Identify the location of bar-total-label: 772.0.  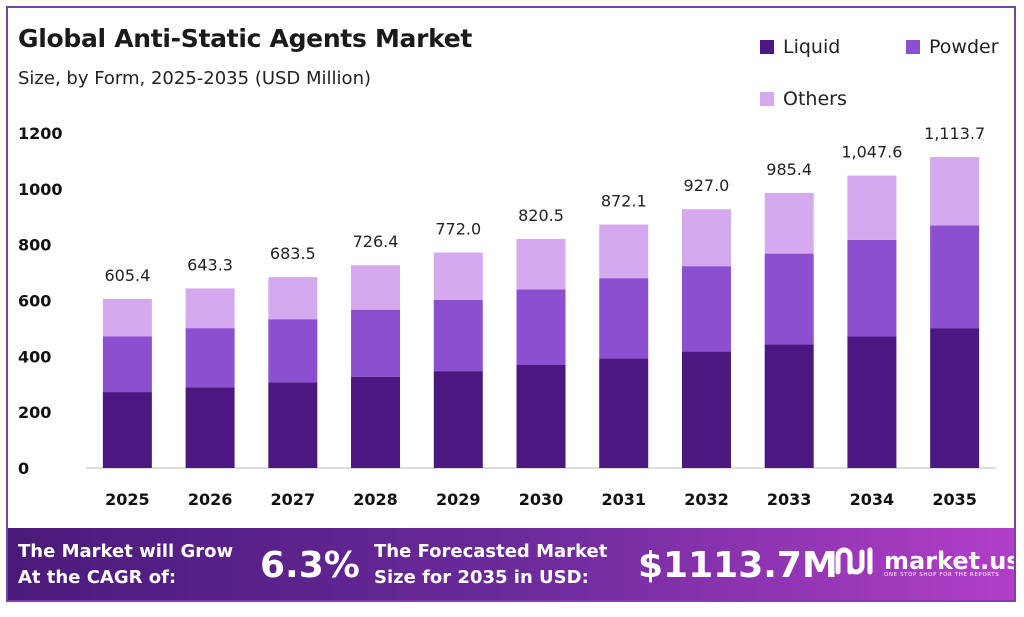
(458, 228).